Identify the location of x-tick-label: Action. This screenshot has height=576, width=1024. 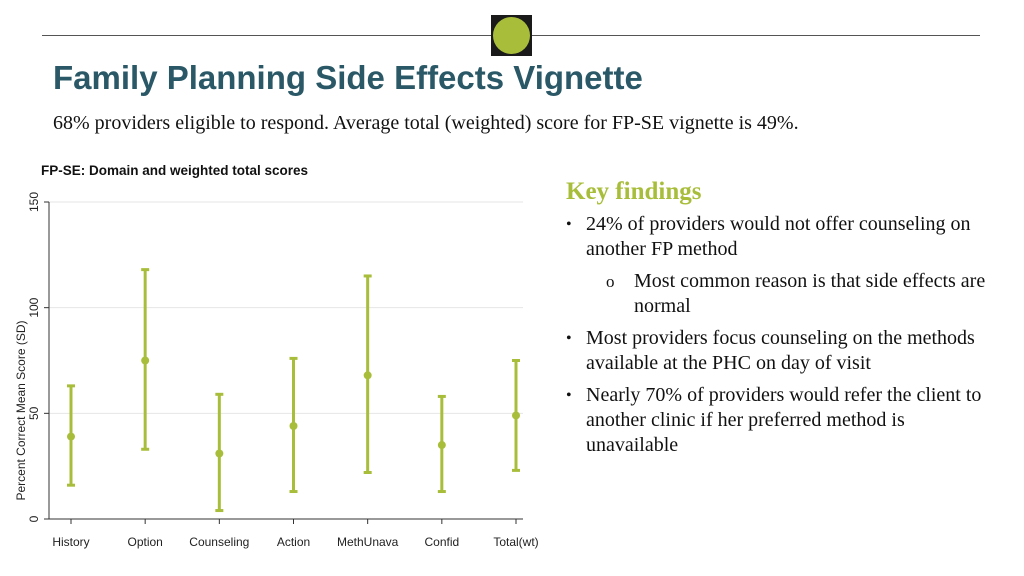
(293, 542).